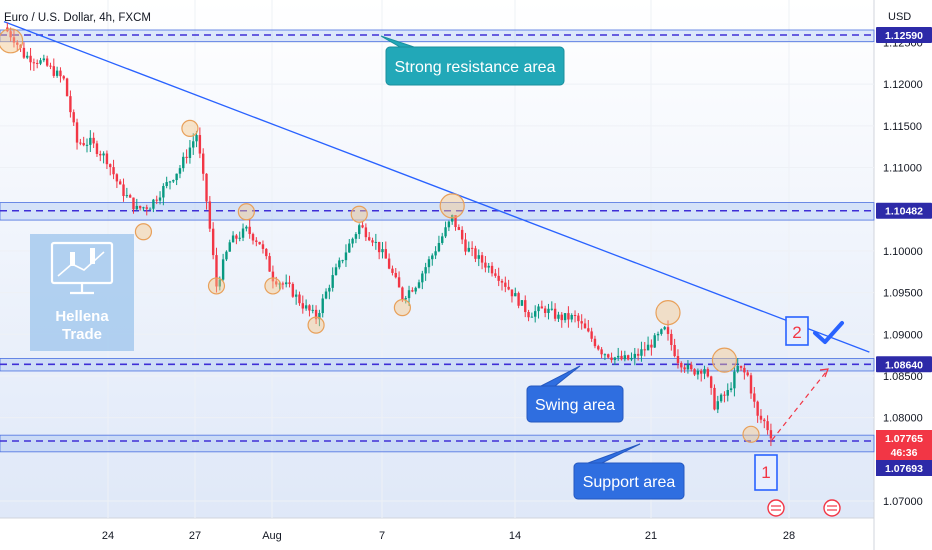  I want to click on support-price-tag, so click(904, 468).